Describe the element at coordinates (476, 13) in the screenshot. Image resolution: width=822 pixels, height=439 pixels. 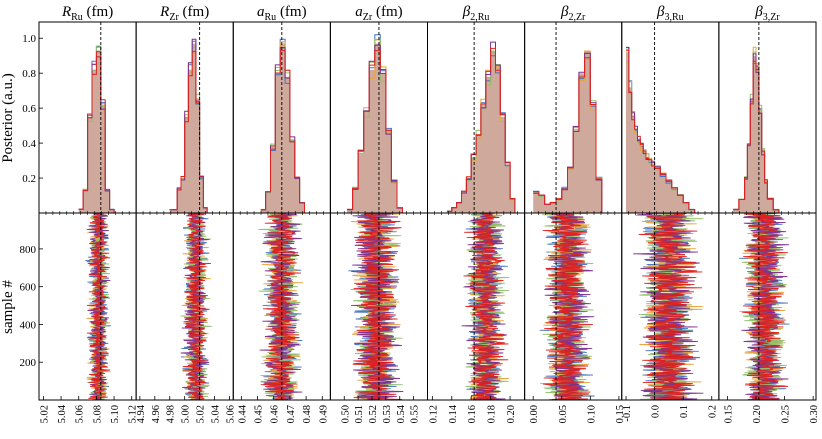
I see `panel-title: β2,Ru` at that location.